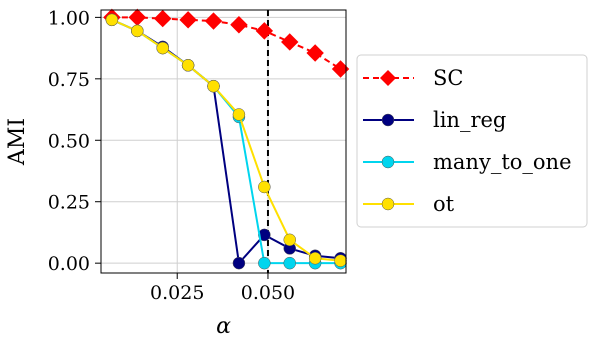  Describe the element at coordinates (388, 162) in the screenshot. I see `legend-marker-many-to-one` at that location.